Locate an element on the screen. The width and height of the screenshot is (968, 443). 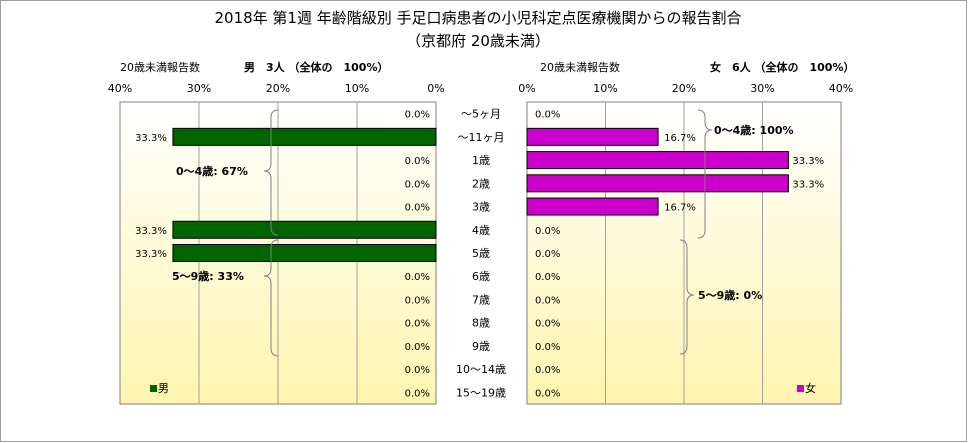
age-category-label: 10～14歳 is located at coordinates (481, 369).